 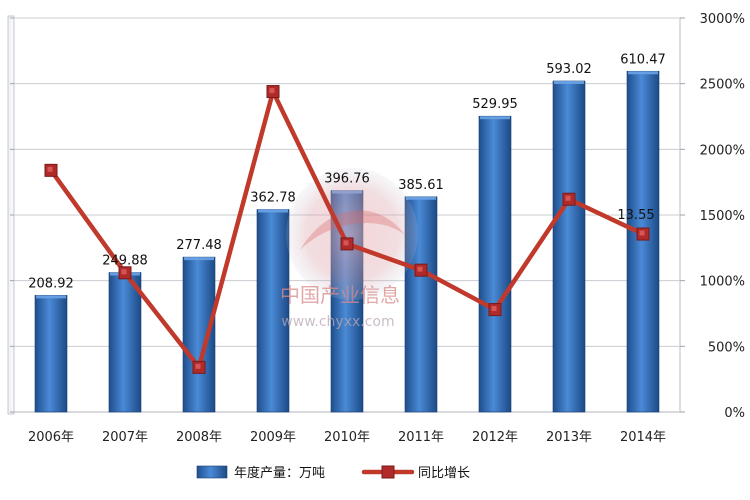 I want to click on bar-data-label: 610.47, so click(x=643, y=59).